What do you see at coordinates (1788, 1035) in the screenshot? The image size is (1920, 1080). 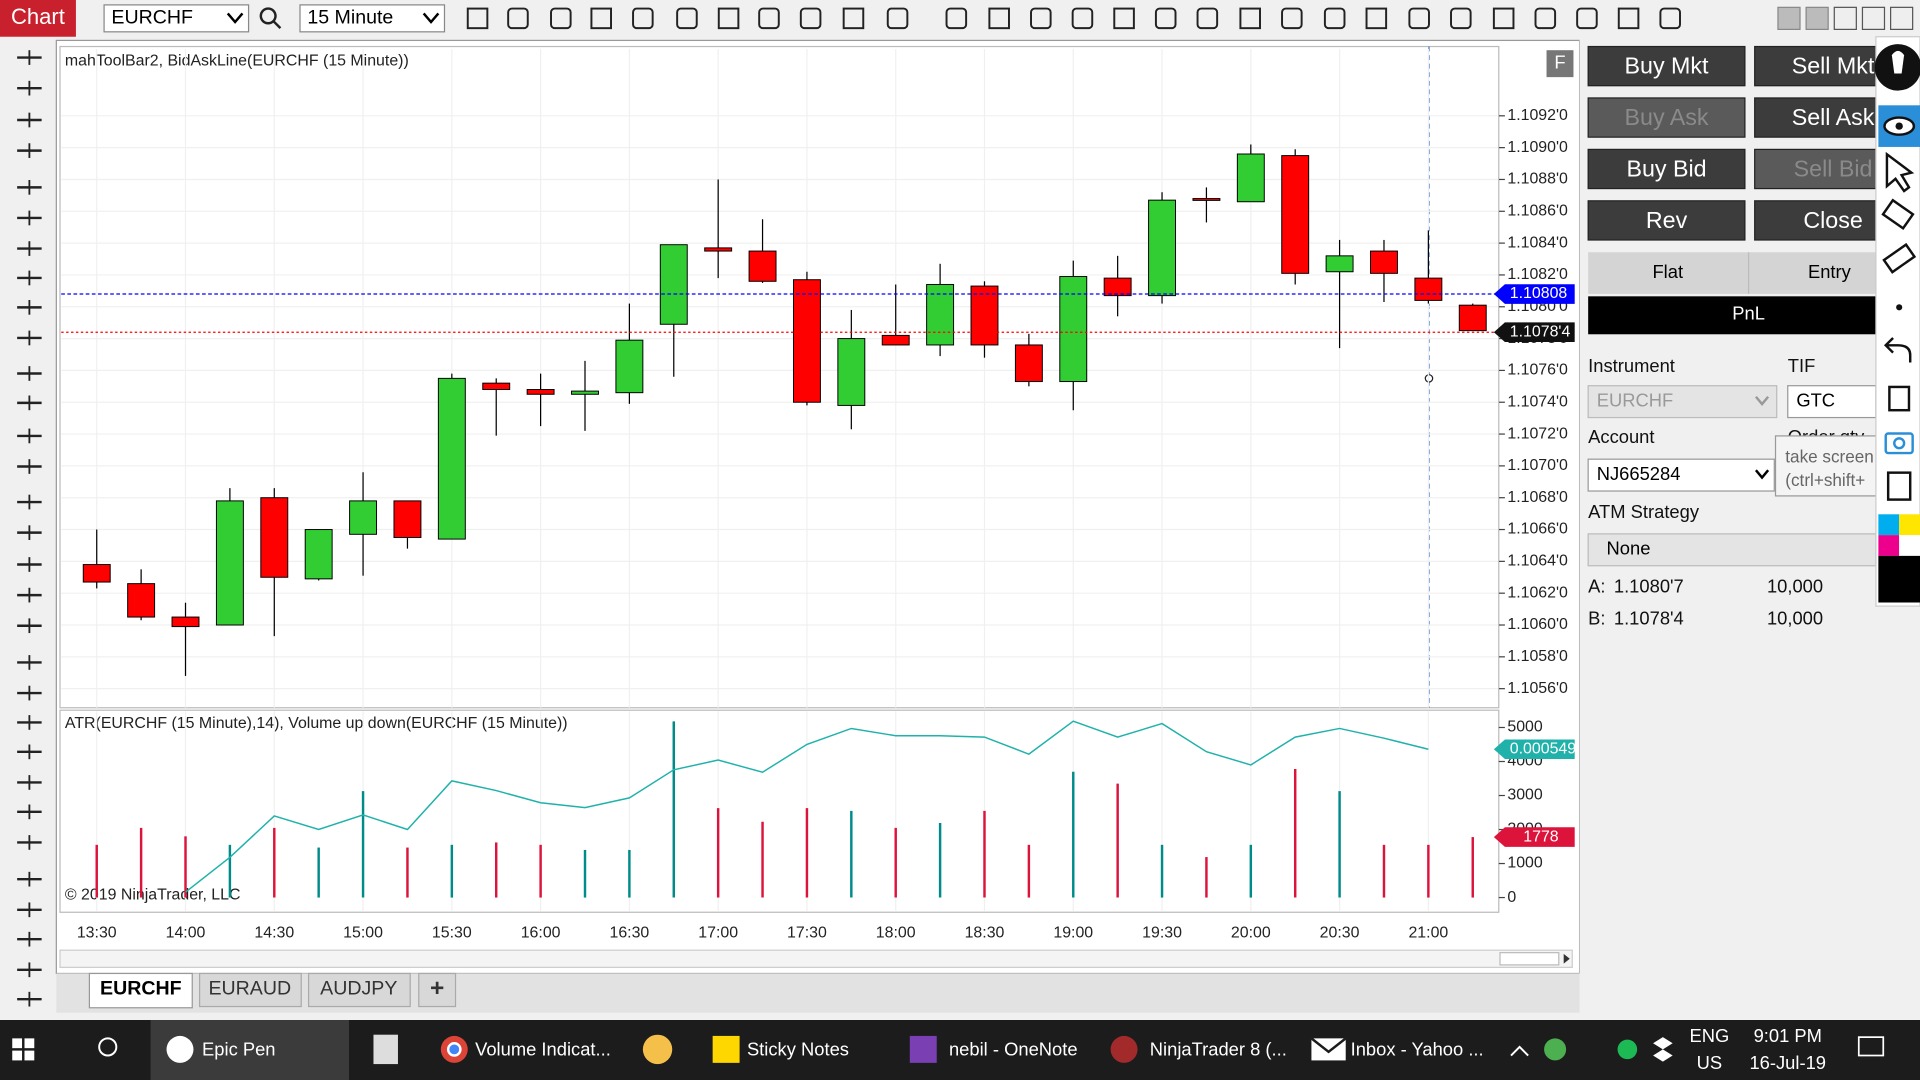 I see `clock-time: 9:01 PM` at bounding box center [1788, 1035].